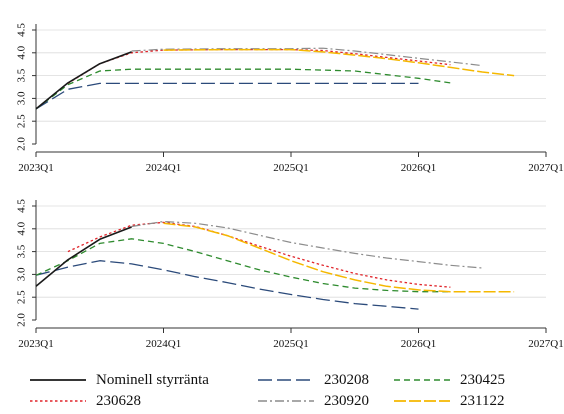 The image size is (564, 414). Describe the element at coordinates (58, 380) in the screenshot. I see `legend-swatch-nominell` at that location.